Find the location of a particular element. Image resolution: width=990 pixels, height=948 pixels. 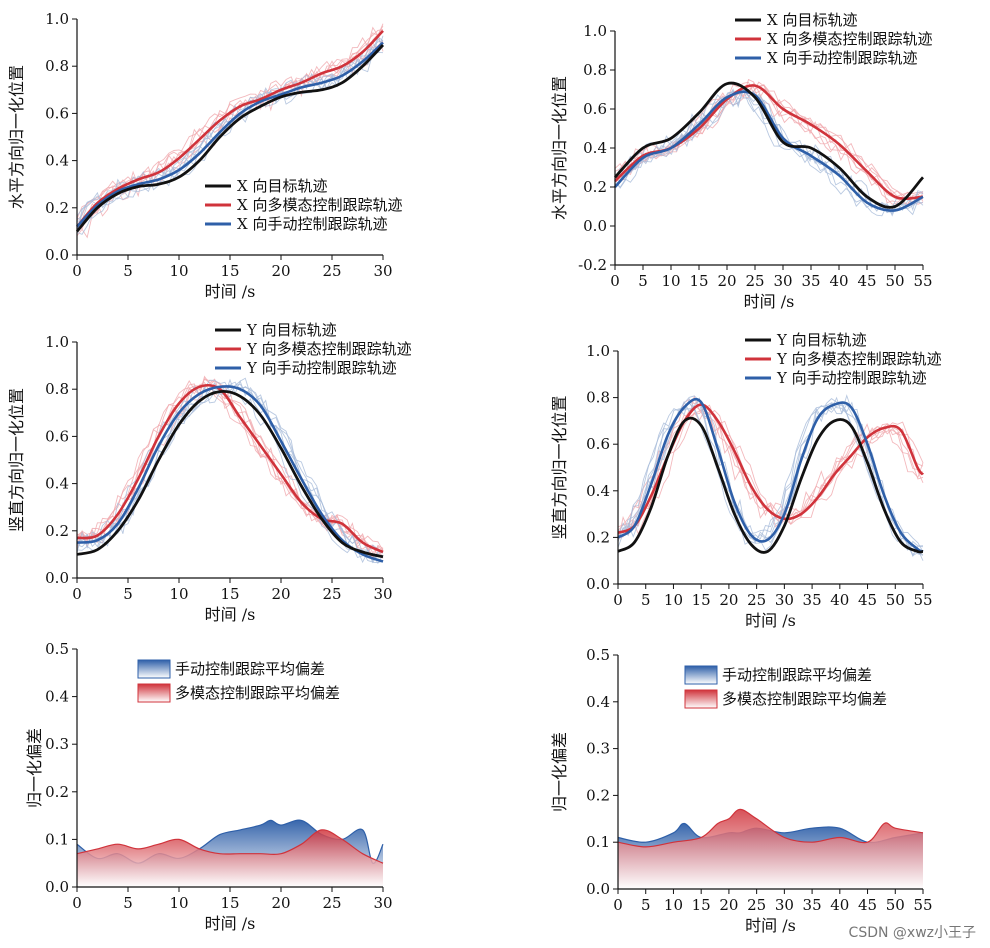

legend-label: X 向手动控制跟踪轨迹 is located at coordinates (312, 224).